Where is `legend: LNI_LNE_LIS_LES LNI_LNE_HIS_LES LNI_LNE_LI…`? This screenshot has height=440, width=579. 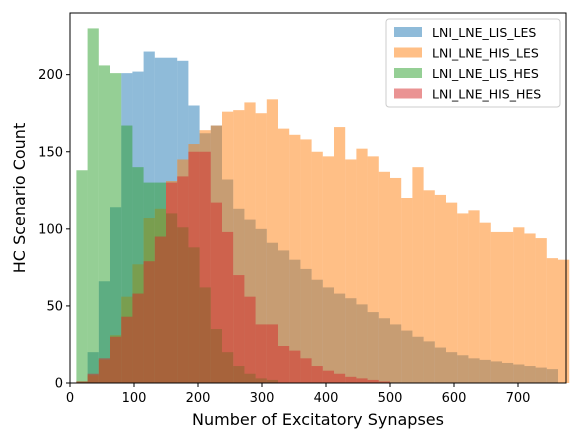
legend: LNI_LNE_LIS_LES LNI_LNE_HIS_LES LNI_LNE_LI… is located at coordinates (473, 63).